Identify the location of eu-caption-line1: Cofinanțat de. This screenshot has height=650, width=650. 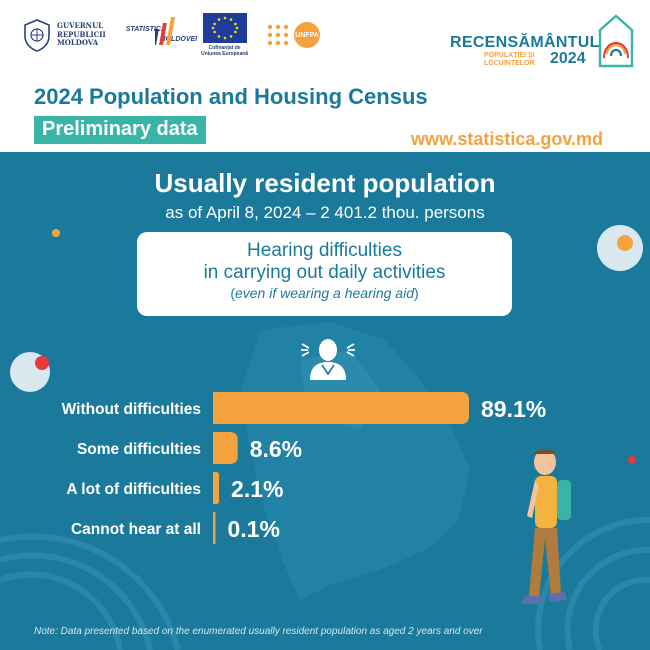
(224, 48).